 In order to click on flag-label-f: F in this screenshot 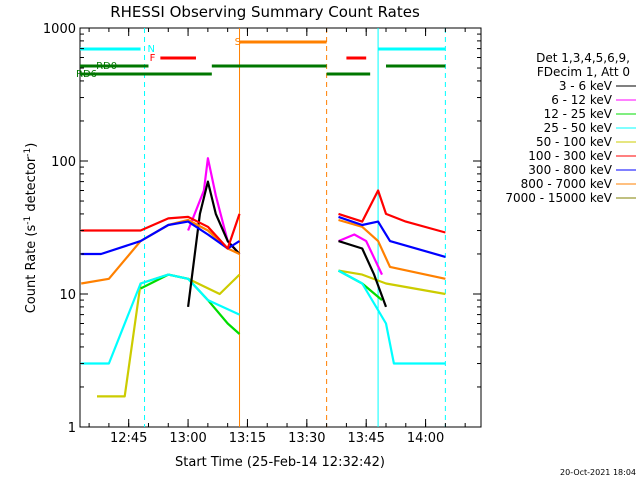, I will do `click(153, 58)`.